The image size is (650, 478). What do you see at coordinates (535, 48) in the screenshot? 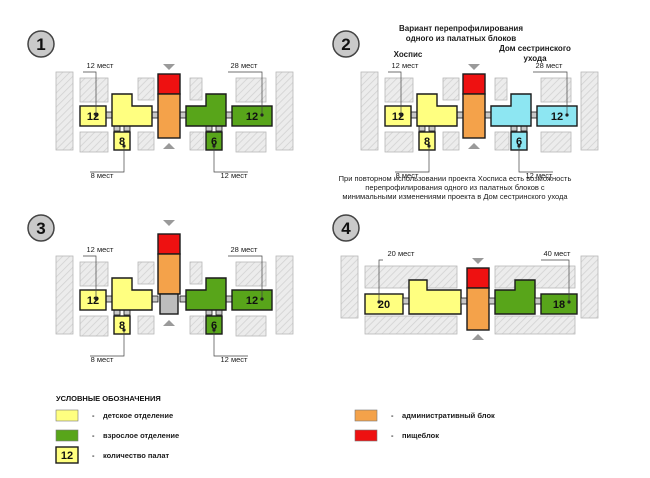
I see `panel-2-caption-nursing-line1: Дом сестринского` at bounding box center [535, 48].